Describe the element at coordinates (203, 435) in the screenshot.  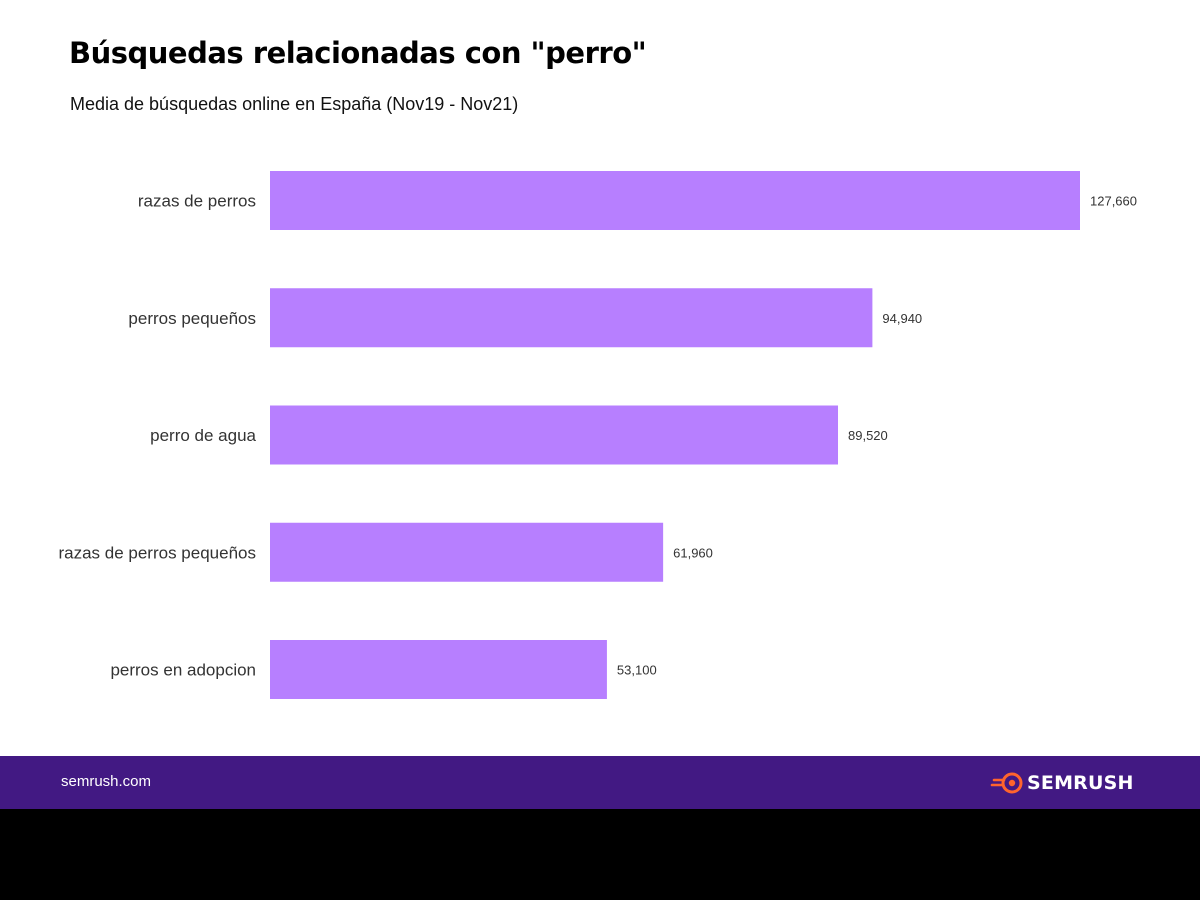
I see `category-label: perro de agua` at that location.